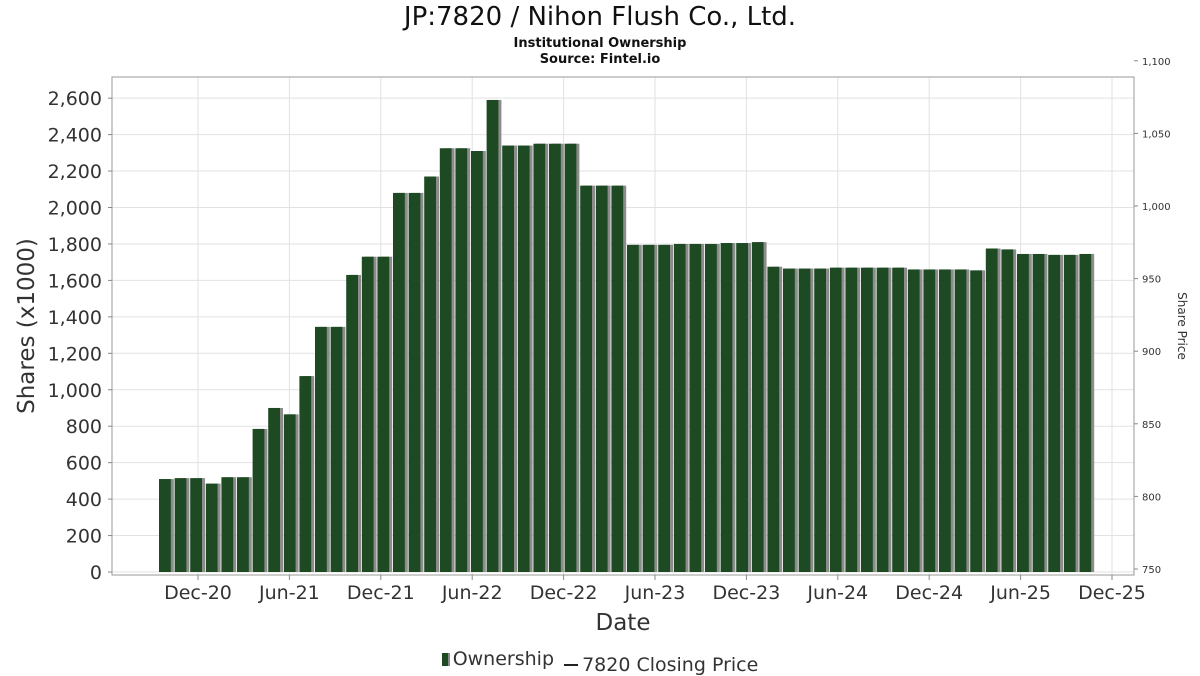 The height and width of the screenshot is (676, 1200). Describe the element at coordinates (472, 593) in the screenshot. I see `x-tick-label: Jun-22` at that location.